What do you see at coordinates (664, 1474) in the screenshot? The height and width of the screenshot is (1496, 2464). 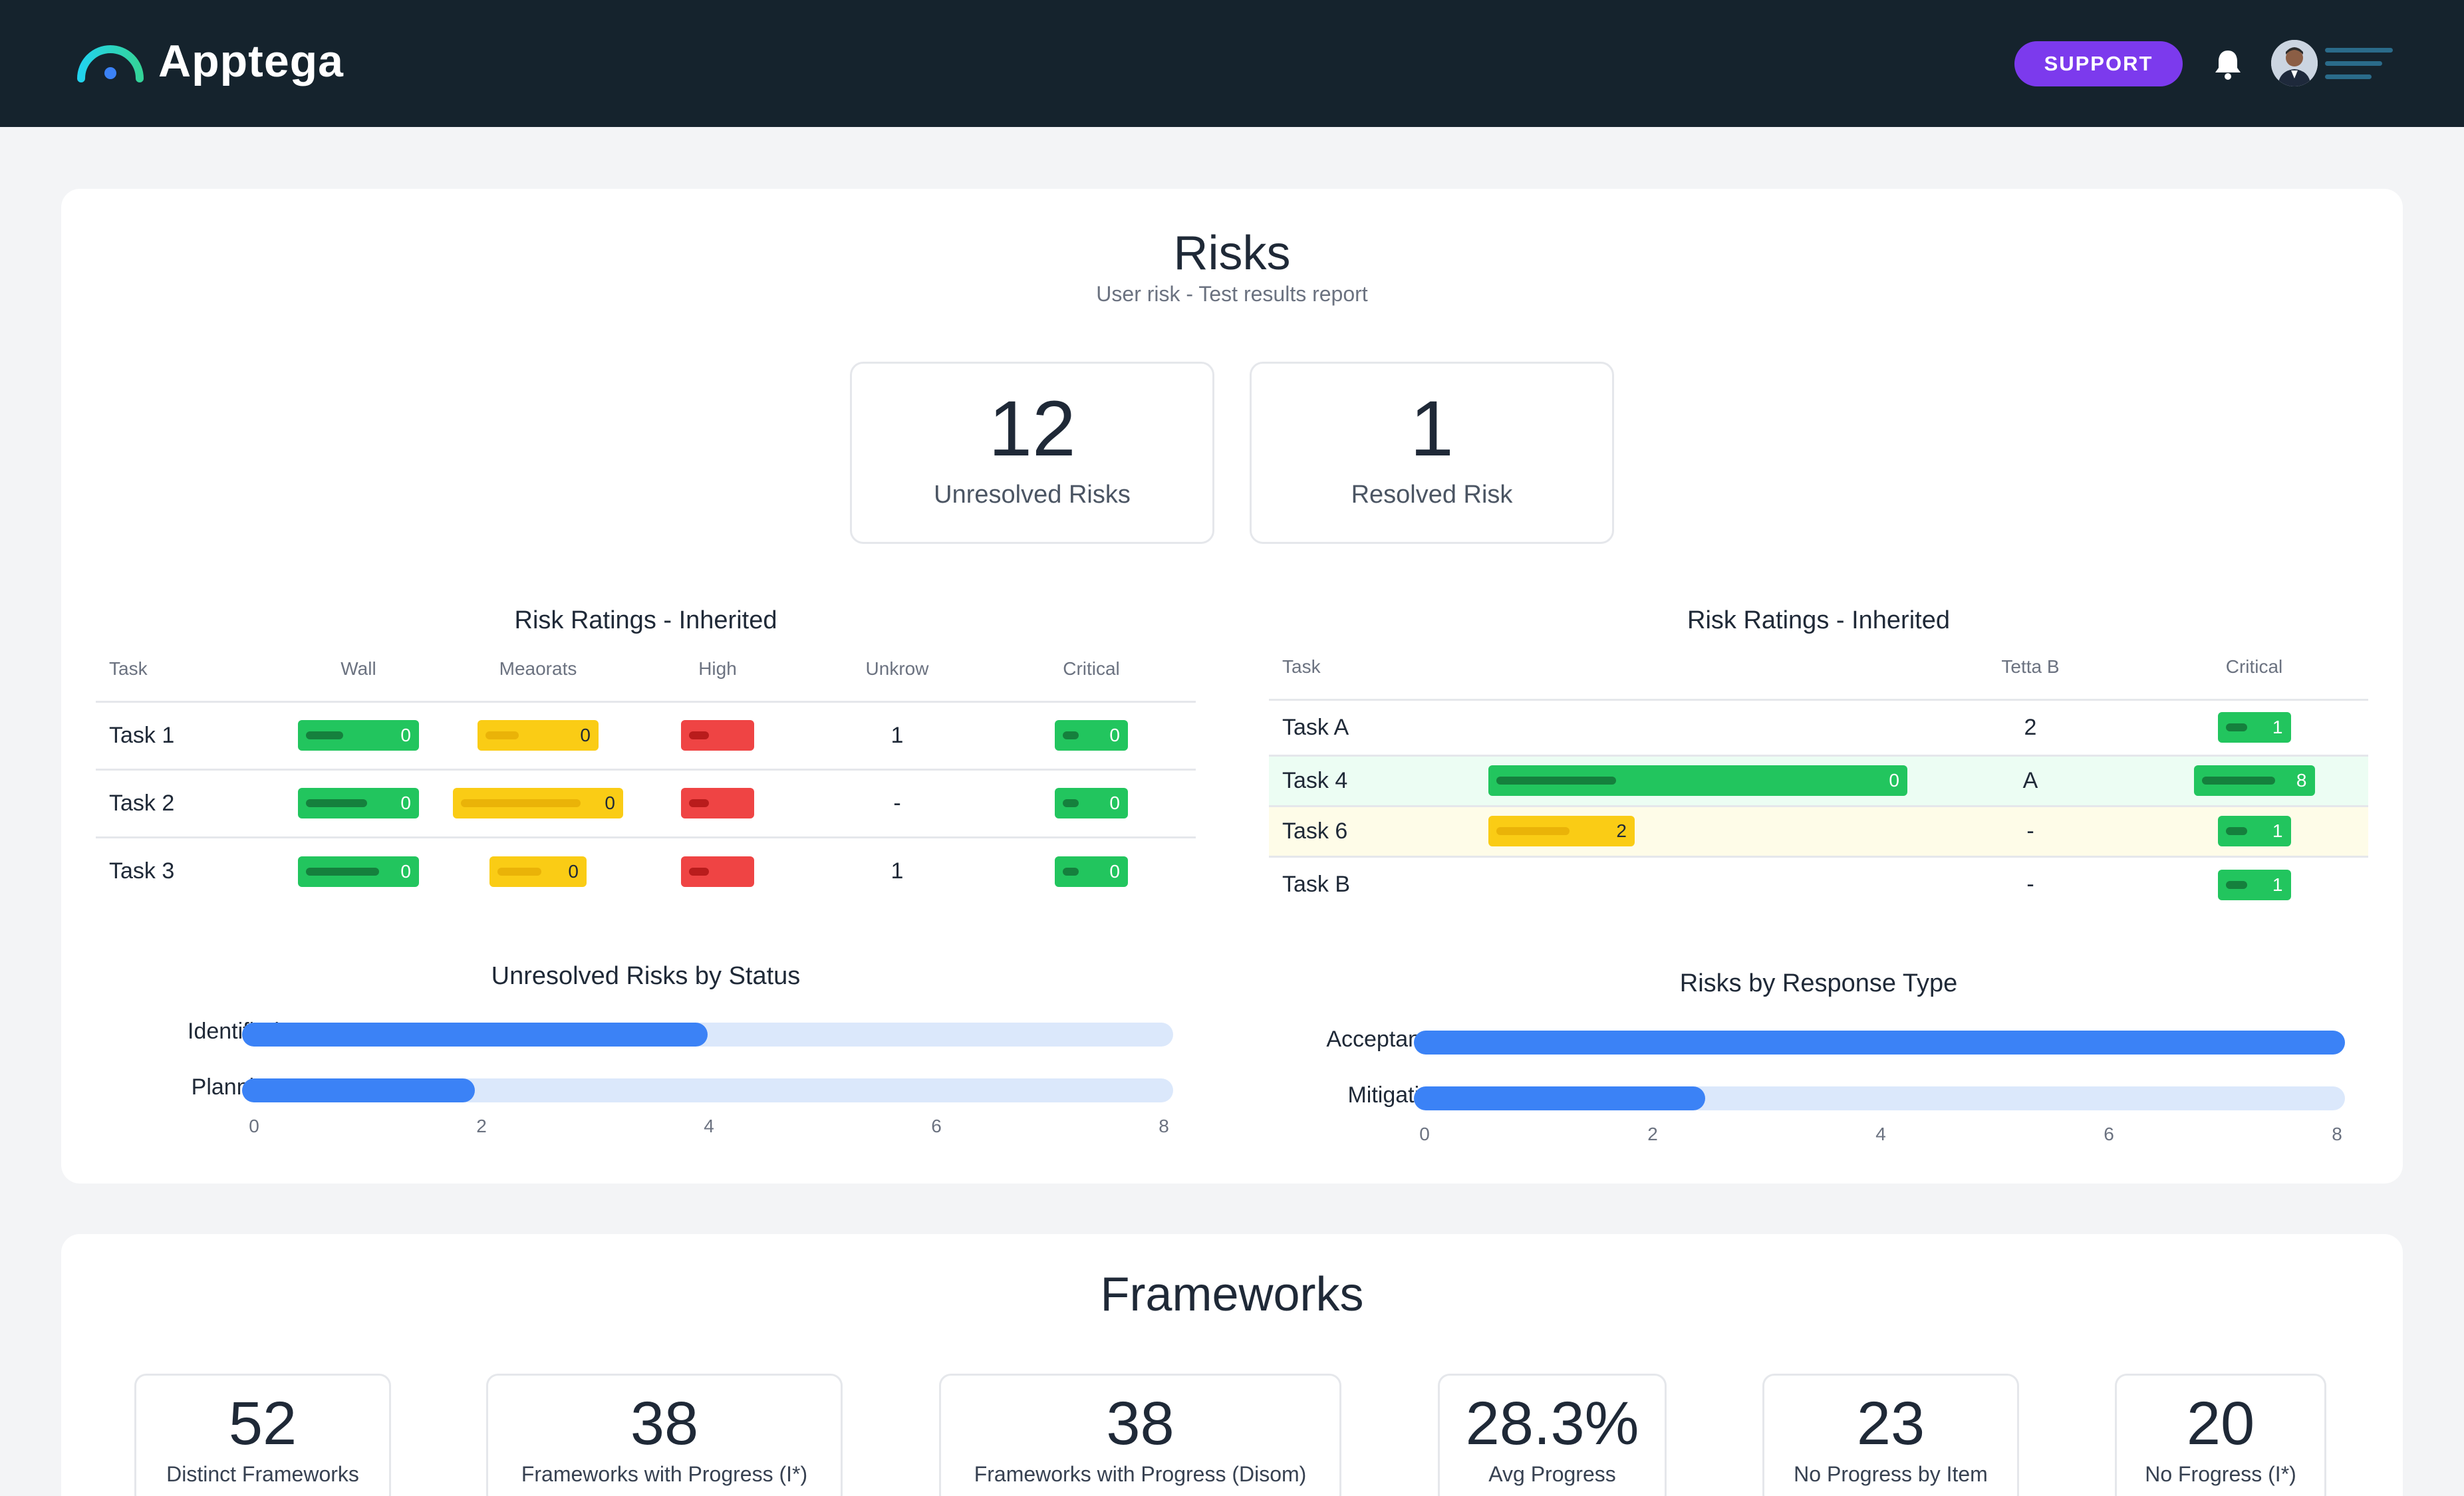 I see `stat-label: Frameworks with Progress (I*)` at bounding box center [664, 1474].